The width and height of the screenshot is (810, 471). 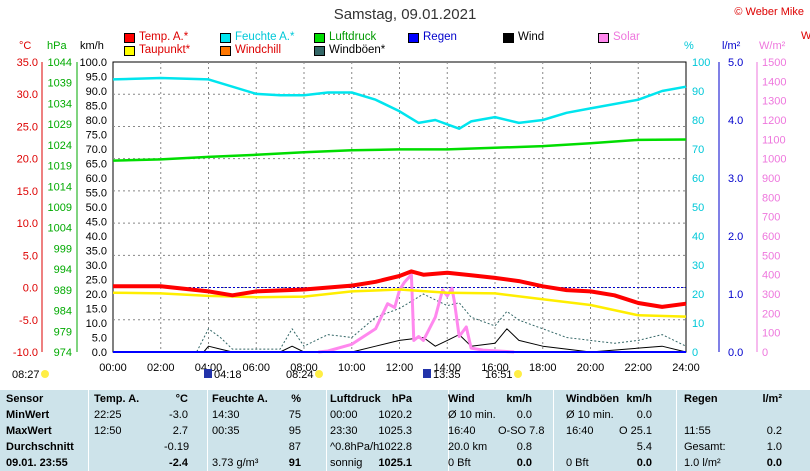 I want to click on rain-tick-label: 3.0, so click(x=735, y=179).